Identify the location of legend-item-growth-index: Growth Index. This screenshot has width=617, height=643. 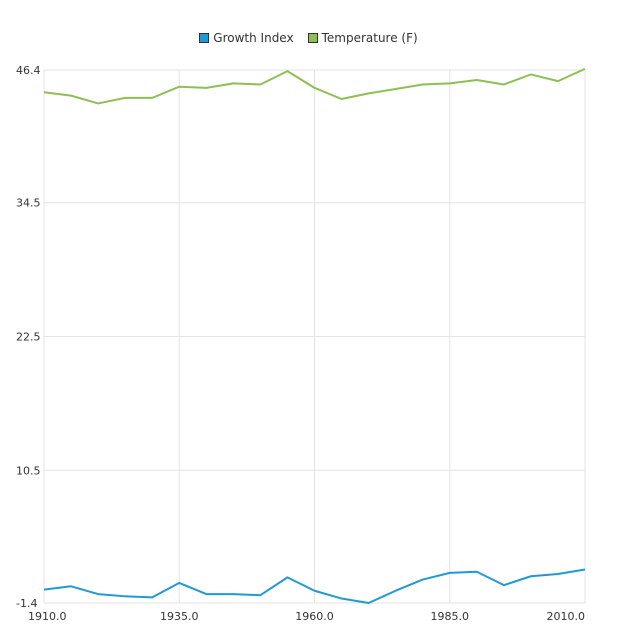
(246, 38).